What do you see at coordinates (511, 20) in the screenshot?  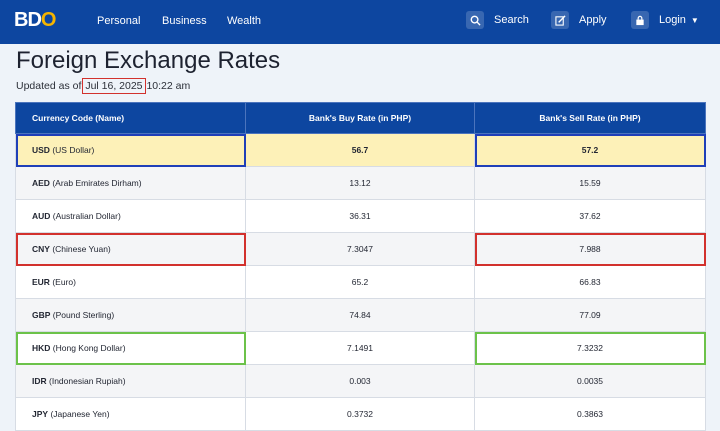 I see `search-label: Search` at bounding box center [511, 20].